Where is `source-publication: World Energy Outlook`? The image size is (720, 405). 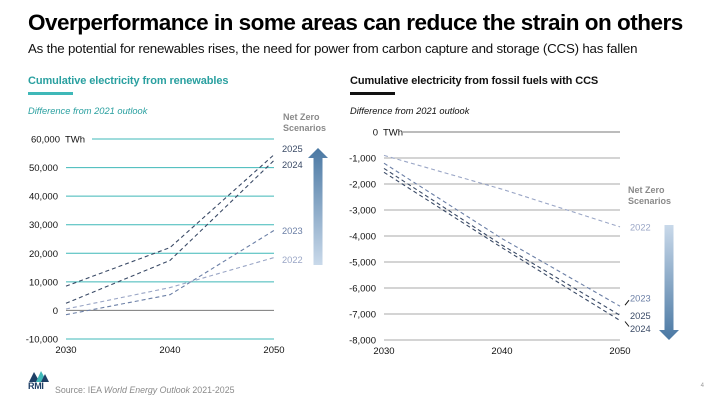
source-publication: World Energy Outlook is located at coordinates (146, 390).